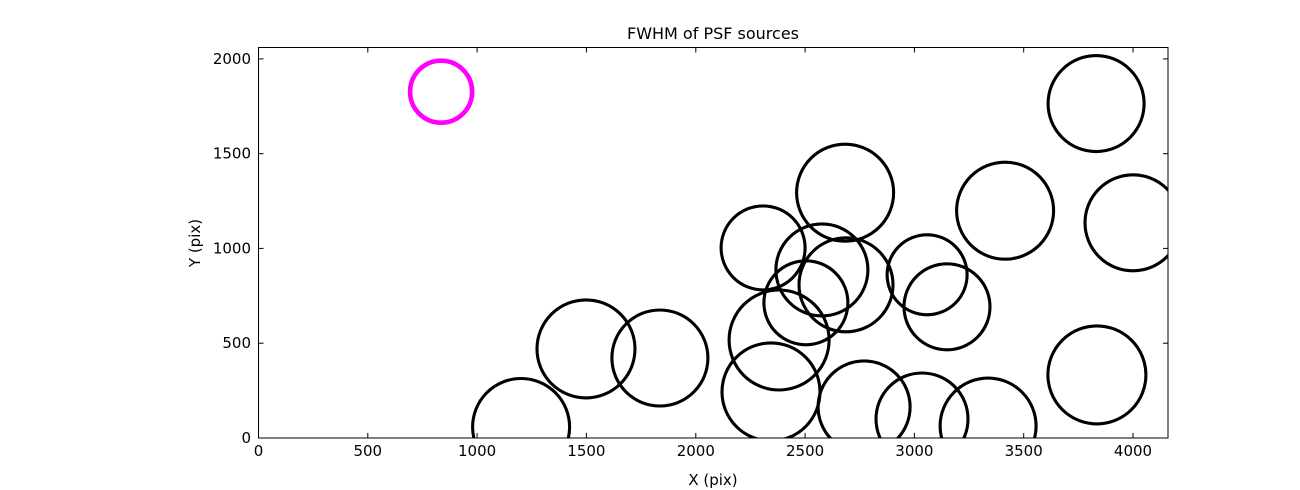  Describe the element at coordinates (367, 451) in the screenshot. I see `x-tick-label: 500` at that location.